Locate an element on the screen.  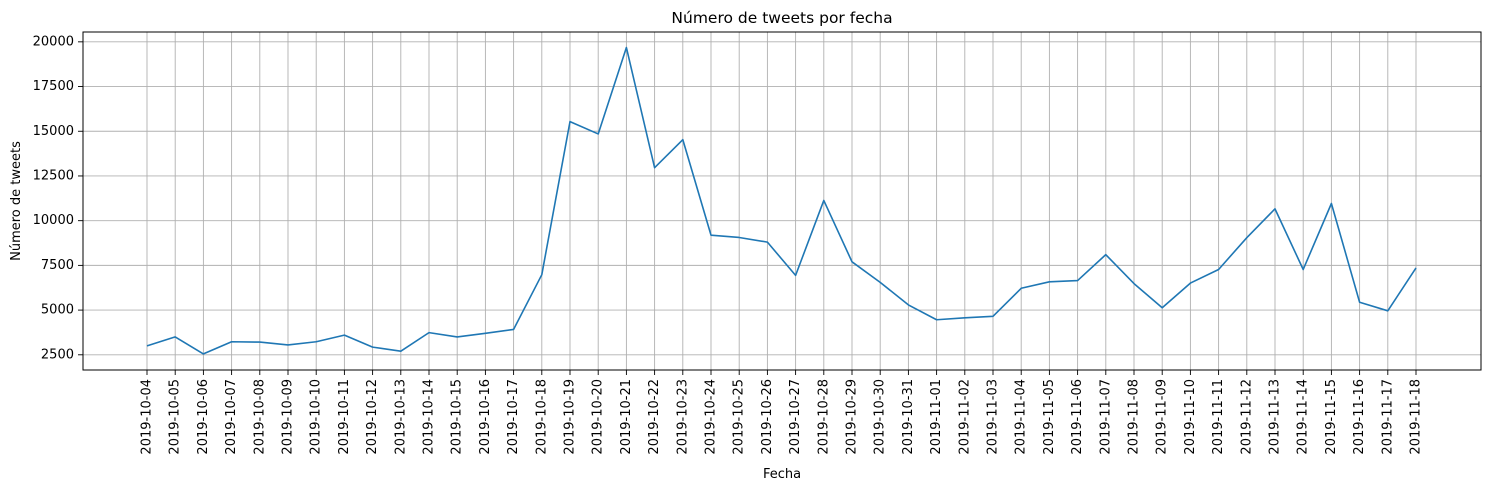
x-tick-label: 2019-10-17 is located at coordinates (513, 417).